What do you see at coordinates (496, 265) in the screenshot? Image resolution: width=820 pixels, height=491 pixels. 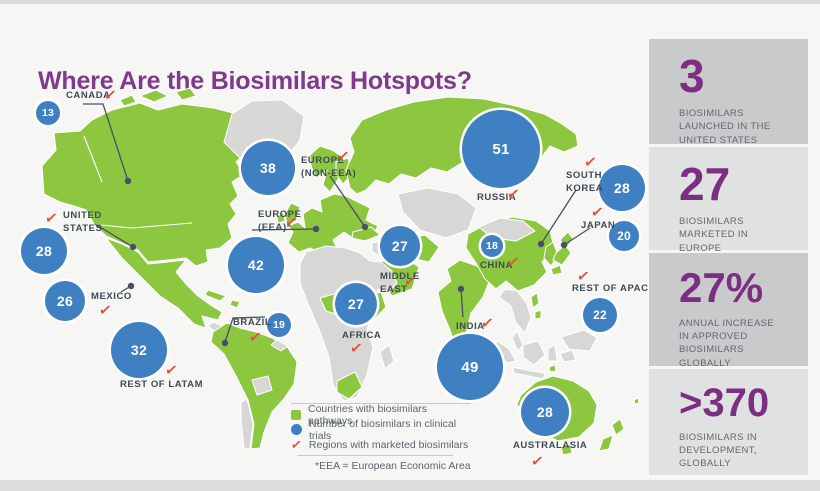 I see `label-china: CHINA` at bounding box center [496, 265].